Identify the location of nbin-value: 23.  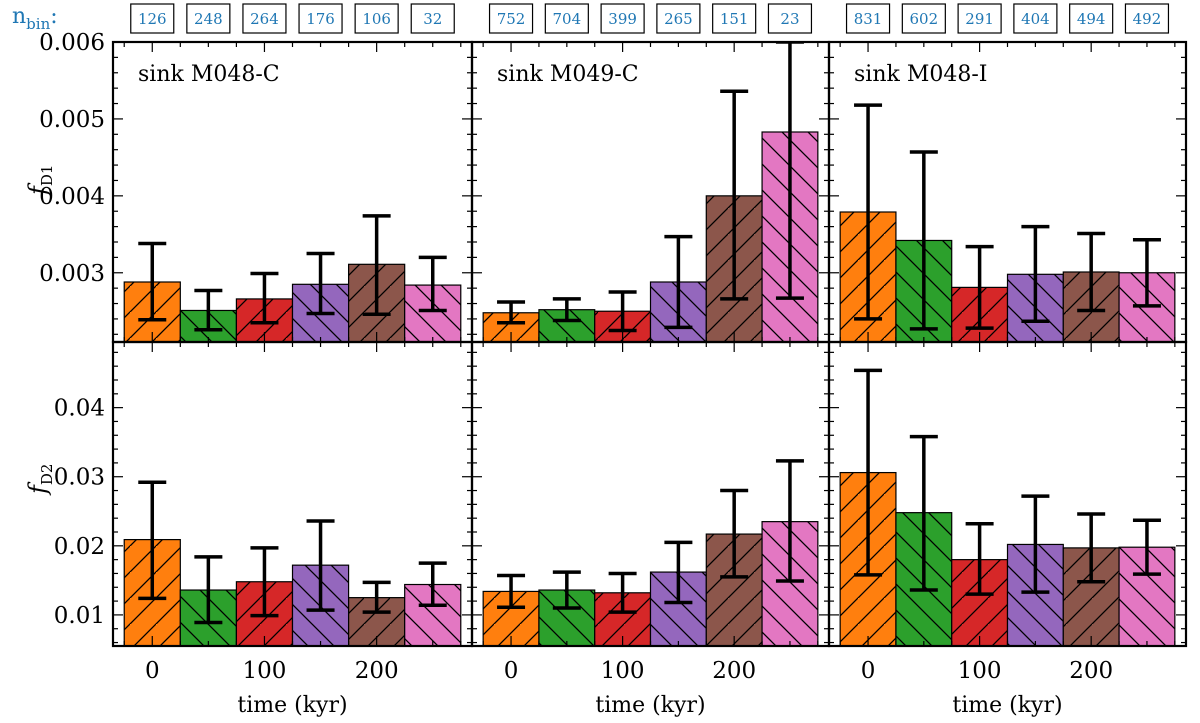
(789, 19).